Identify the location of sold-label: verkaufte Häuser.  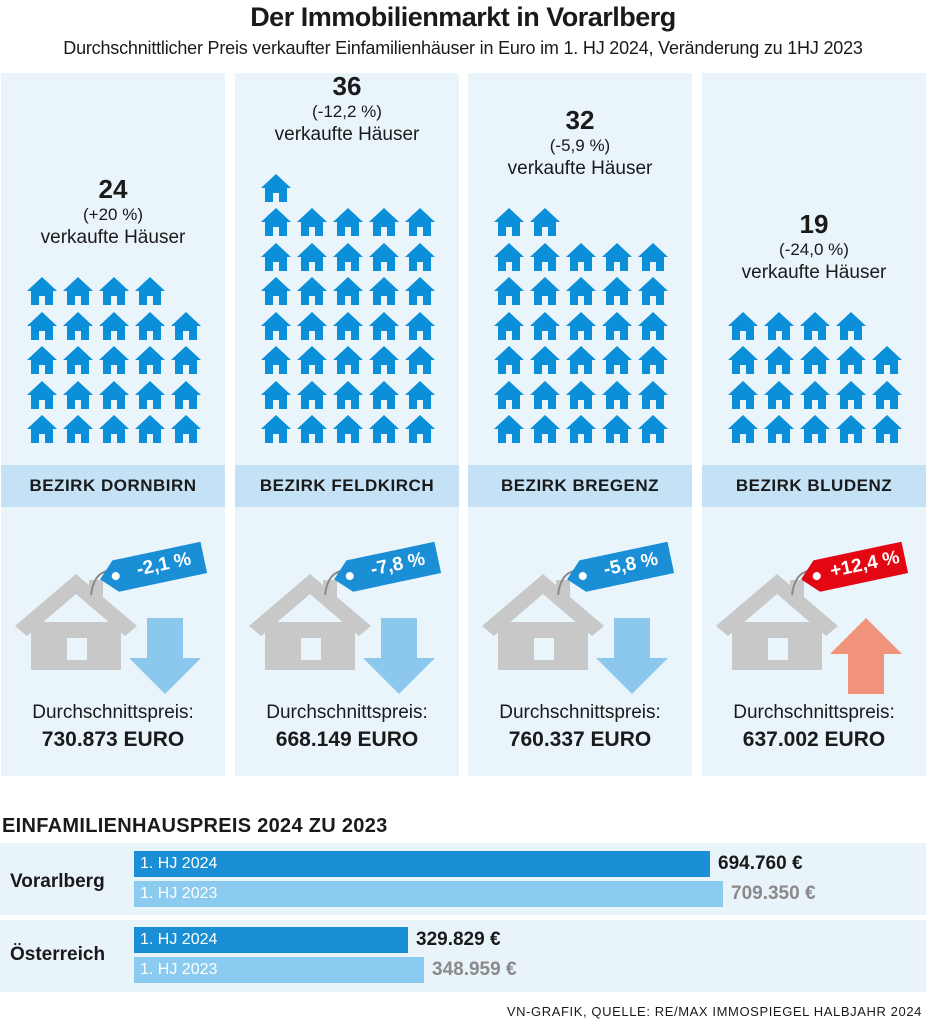
(347, 134).